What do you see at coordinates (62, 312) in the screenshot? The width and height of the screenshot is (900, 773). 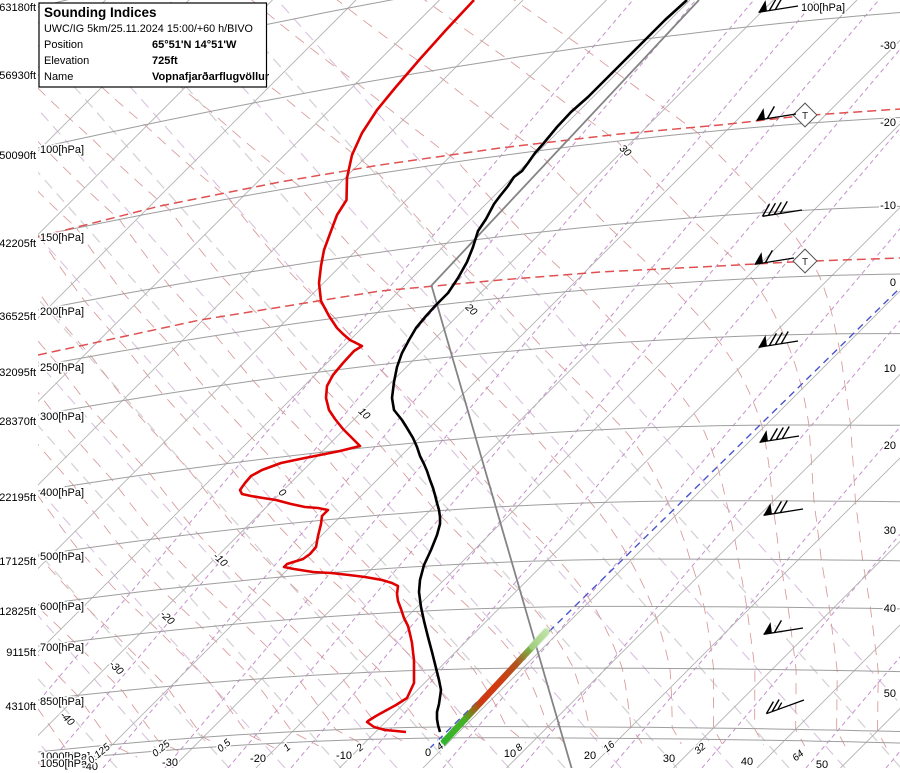 I see `svg-text: 200[hPa]` at bounding box center [62, 312].